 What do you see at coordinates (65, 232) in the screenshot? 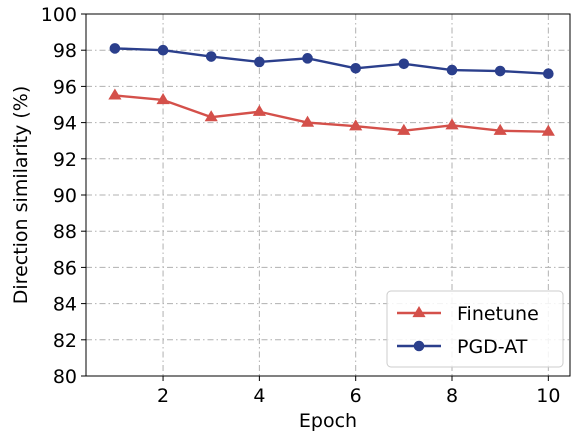
I see `y-tick-label: 88` at bounding box center [65, 232].